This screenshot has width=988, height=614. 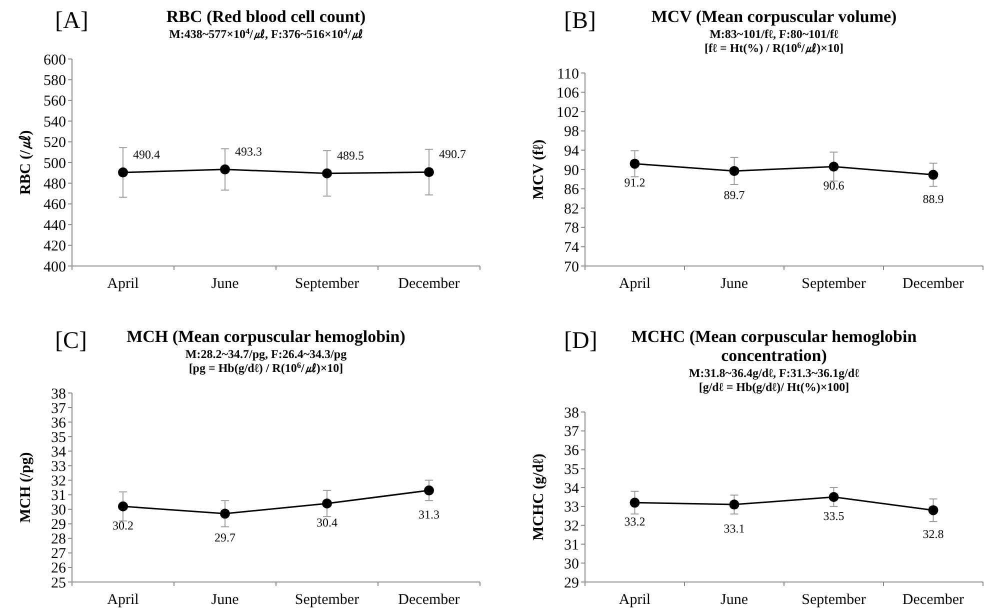 What do you see at coordinates (774, 346) in the screenshot?
I see `chart-title: MCHC (Mean corpuscular hemoglobin concentration)` at bounding box center [774, 346].